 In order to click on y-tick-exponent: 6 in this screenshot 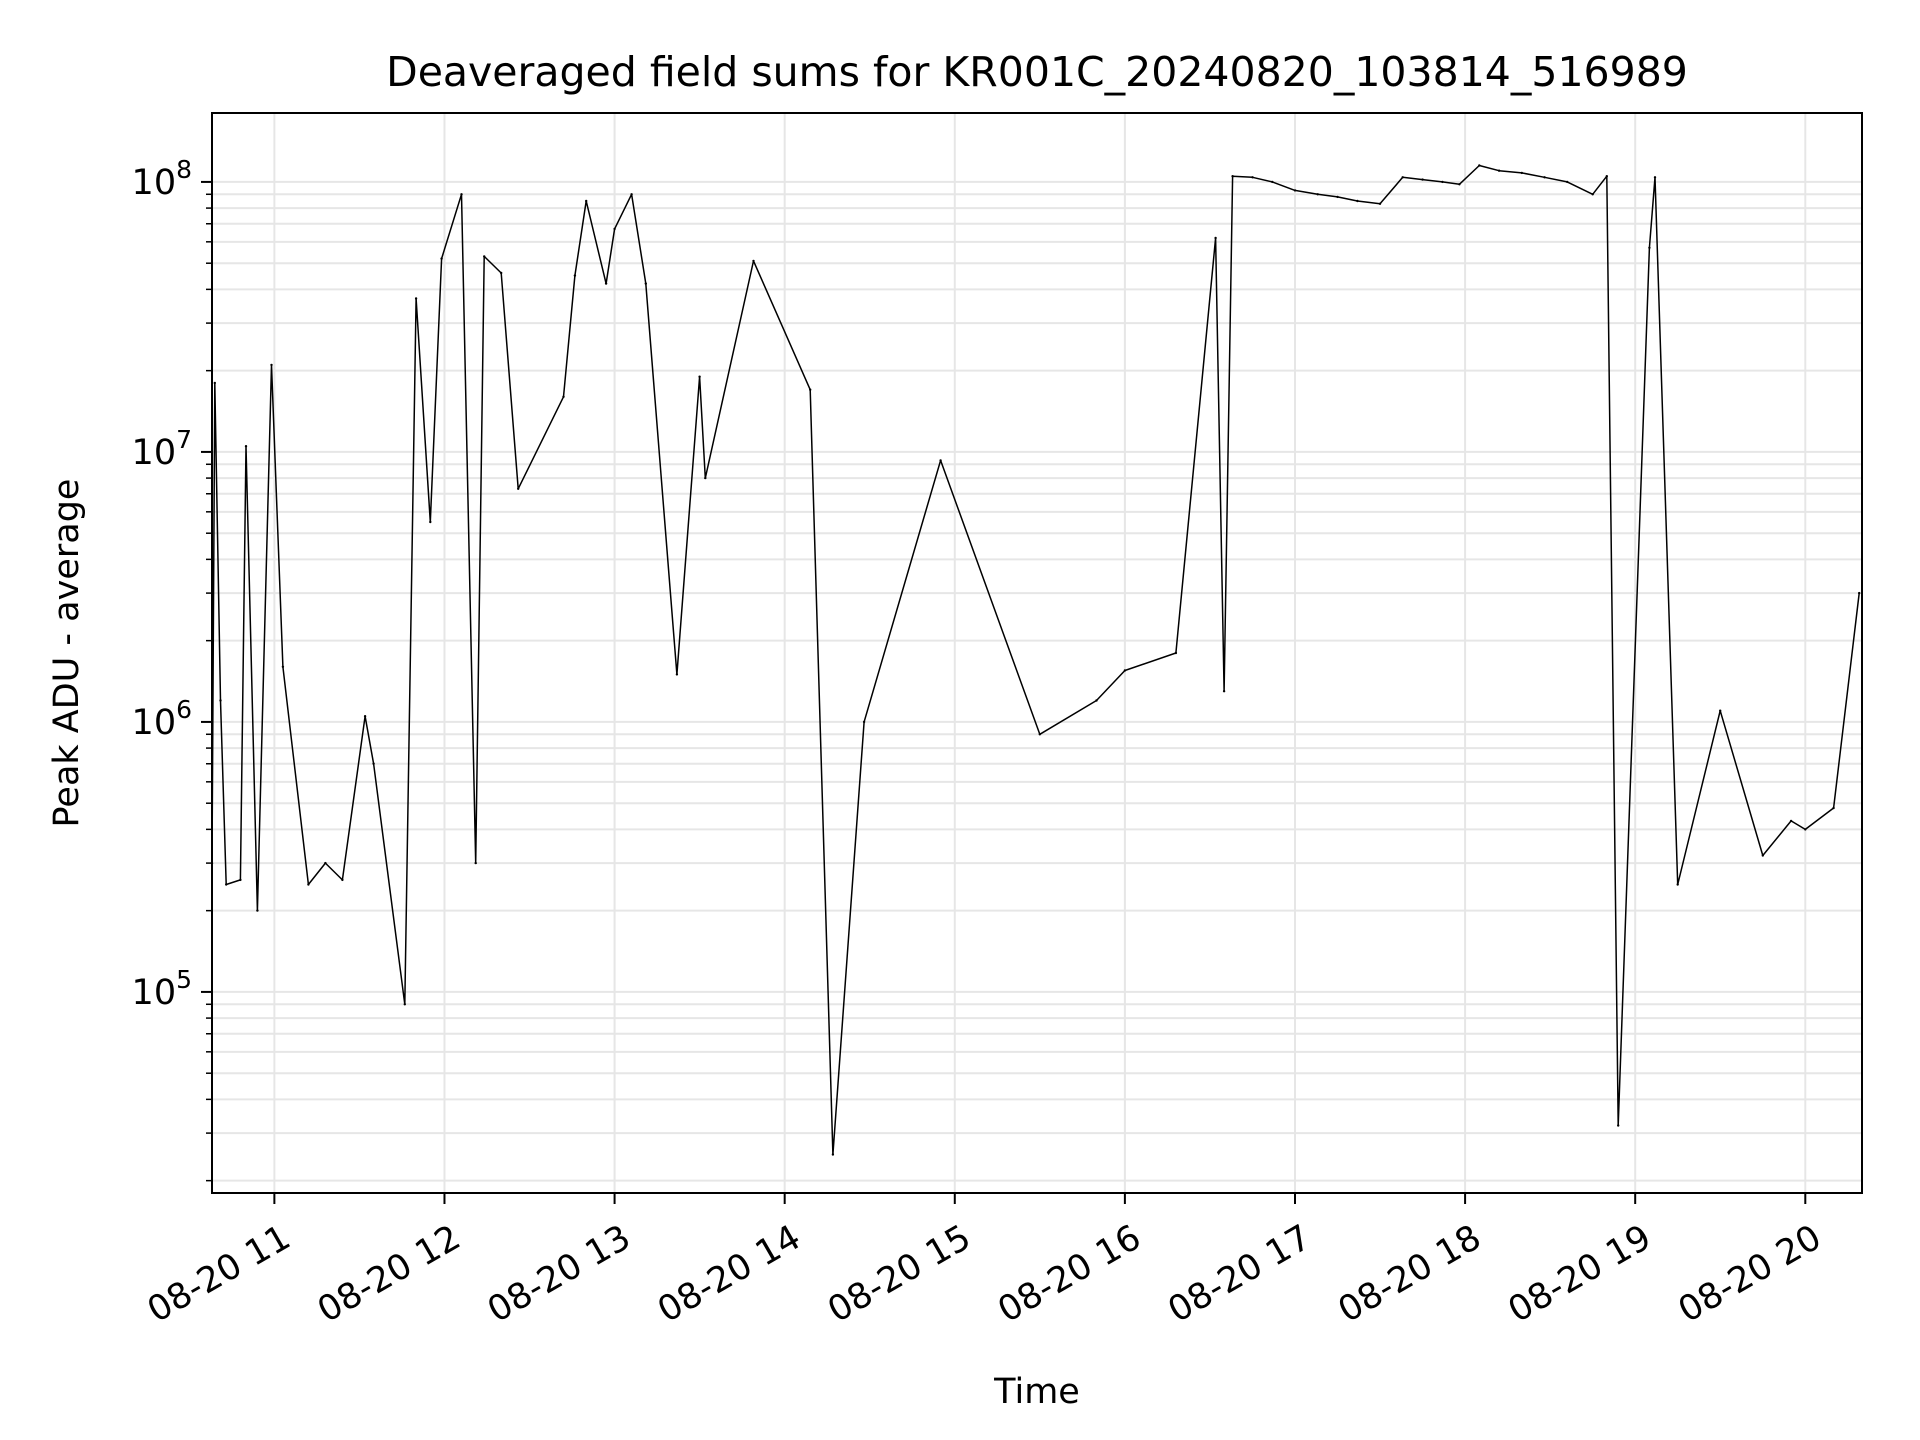, I will do `click(184, 709)`.